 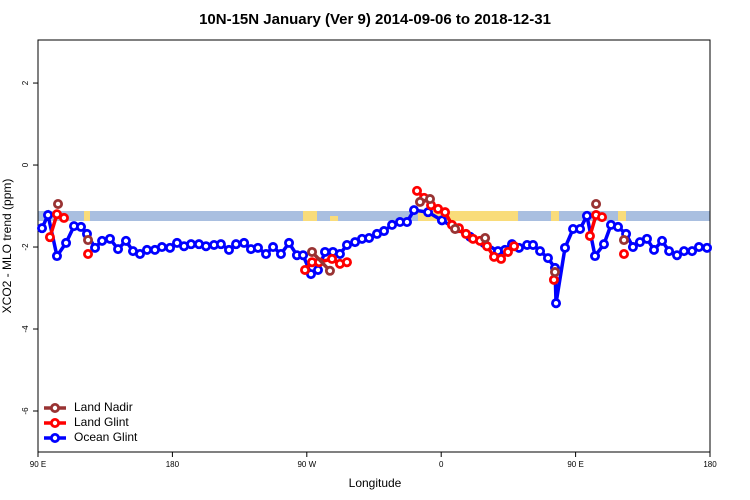 I want to click on legend-label: Land Glint, so click(x=101, y=422).